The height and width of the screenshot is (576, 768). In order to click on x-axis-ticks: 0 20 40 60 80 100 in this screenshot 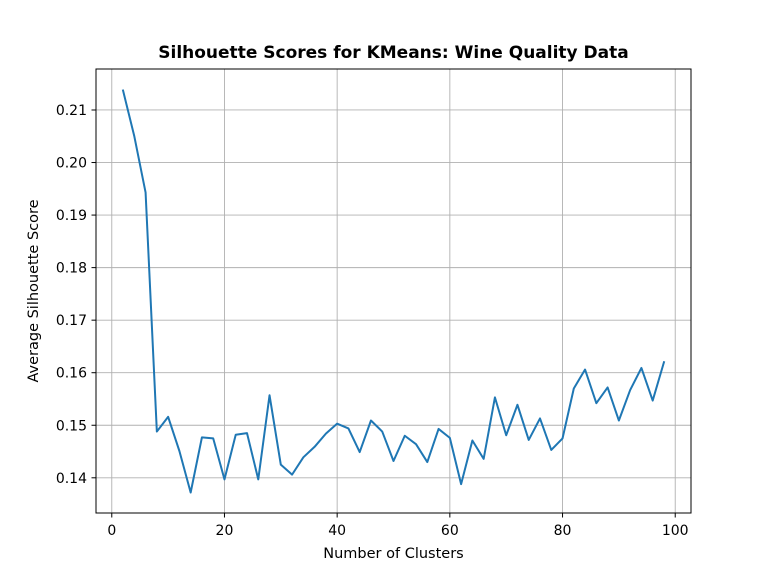, I will do `click(398, 526)`.